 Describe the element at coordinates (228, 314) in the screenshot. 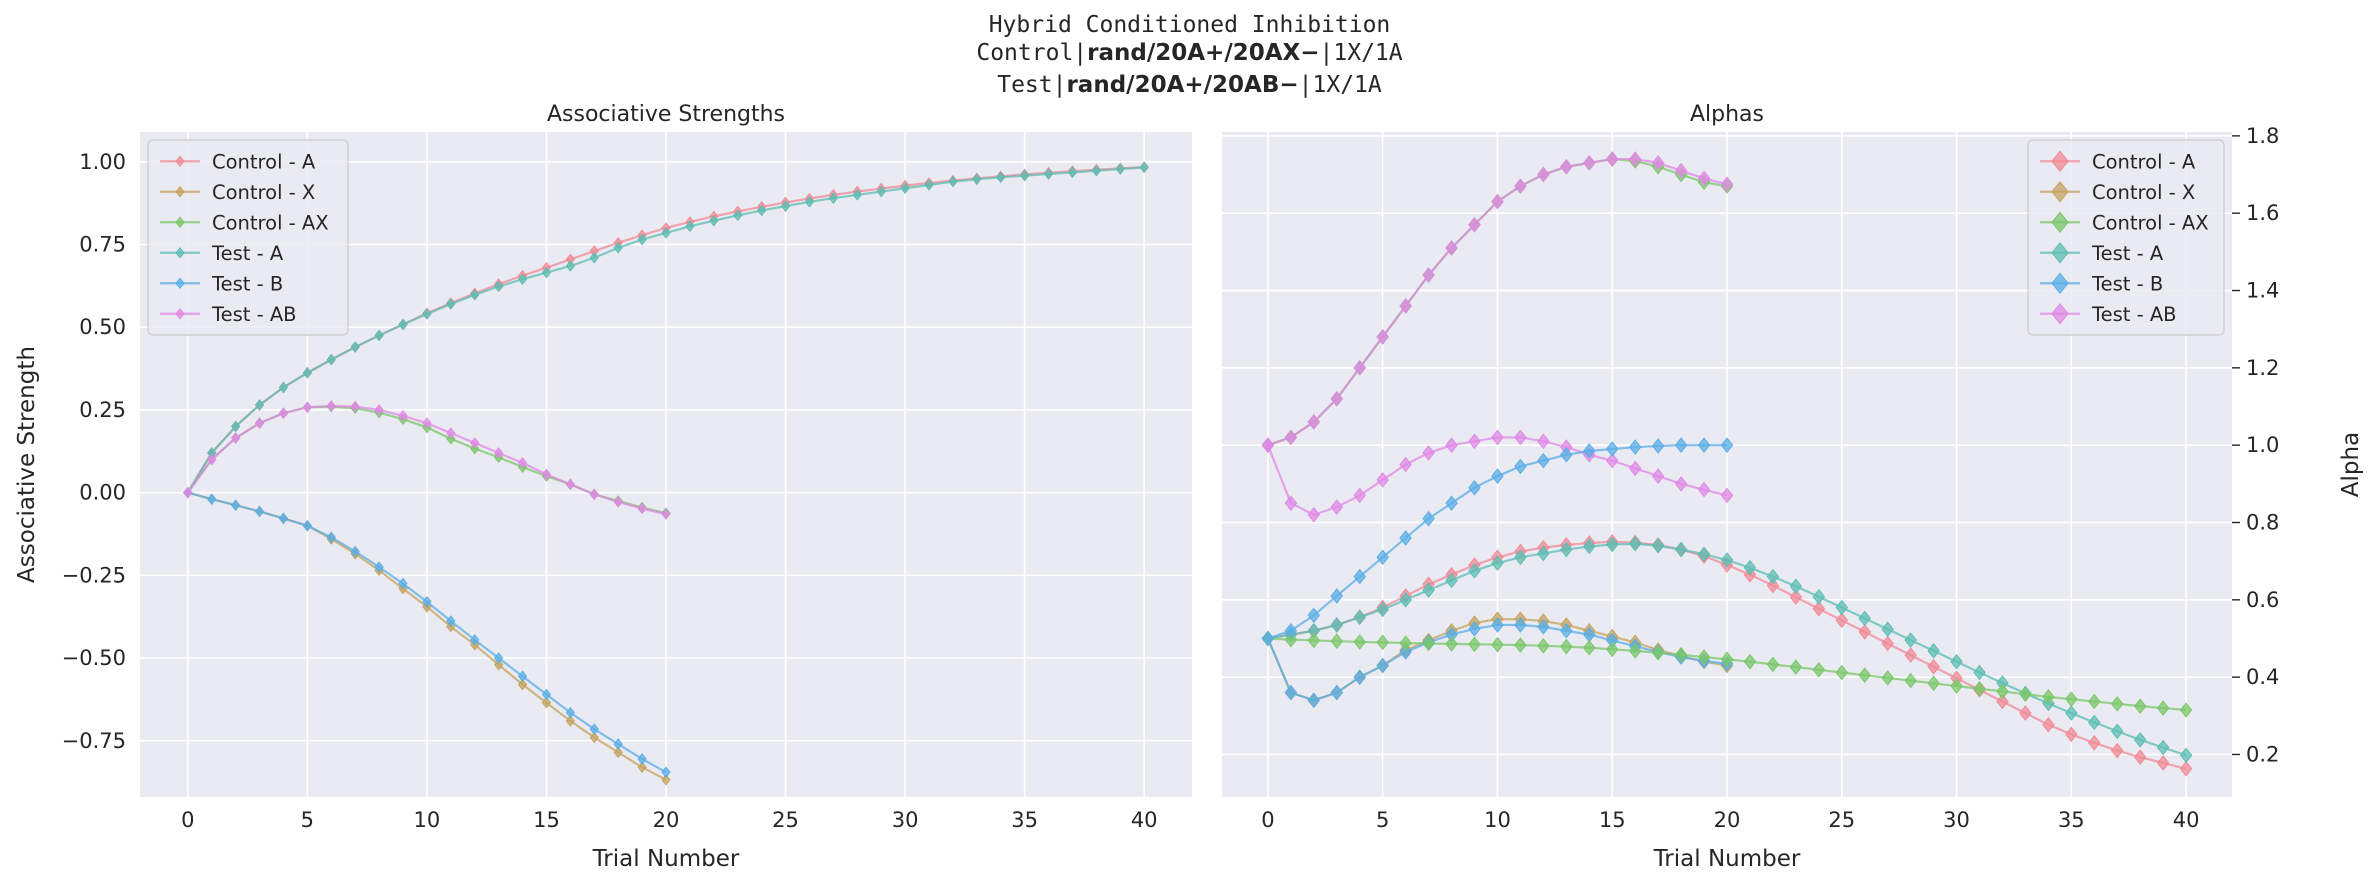

I see `legend-item: Test - AB` at that location.